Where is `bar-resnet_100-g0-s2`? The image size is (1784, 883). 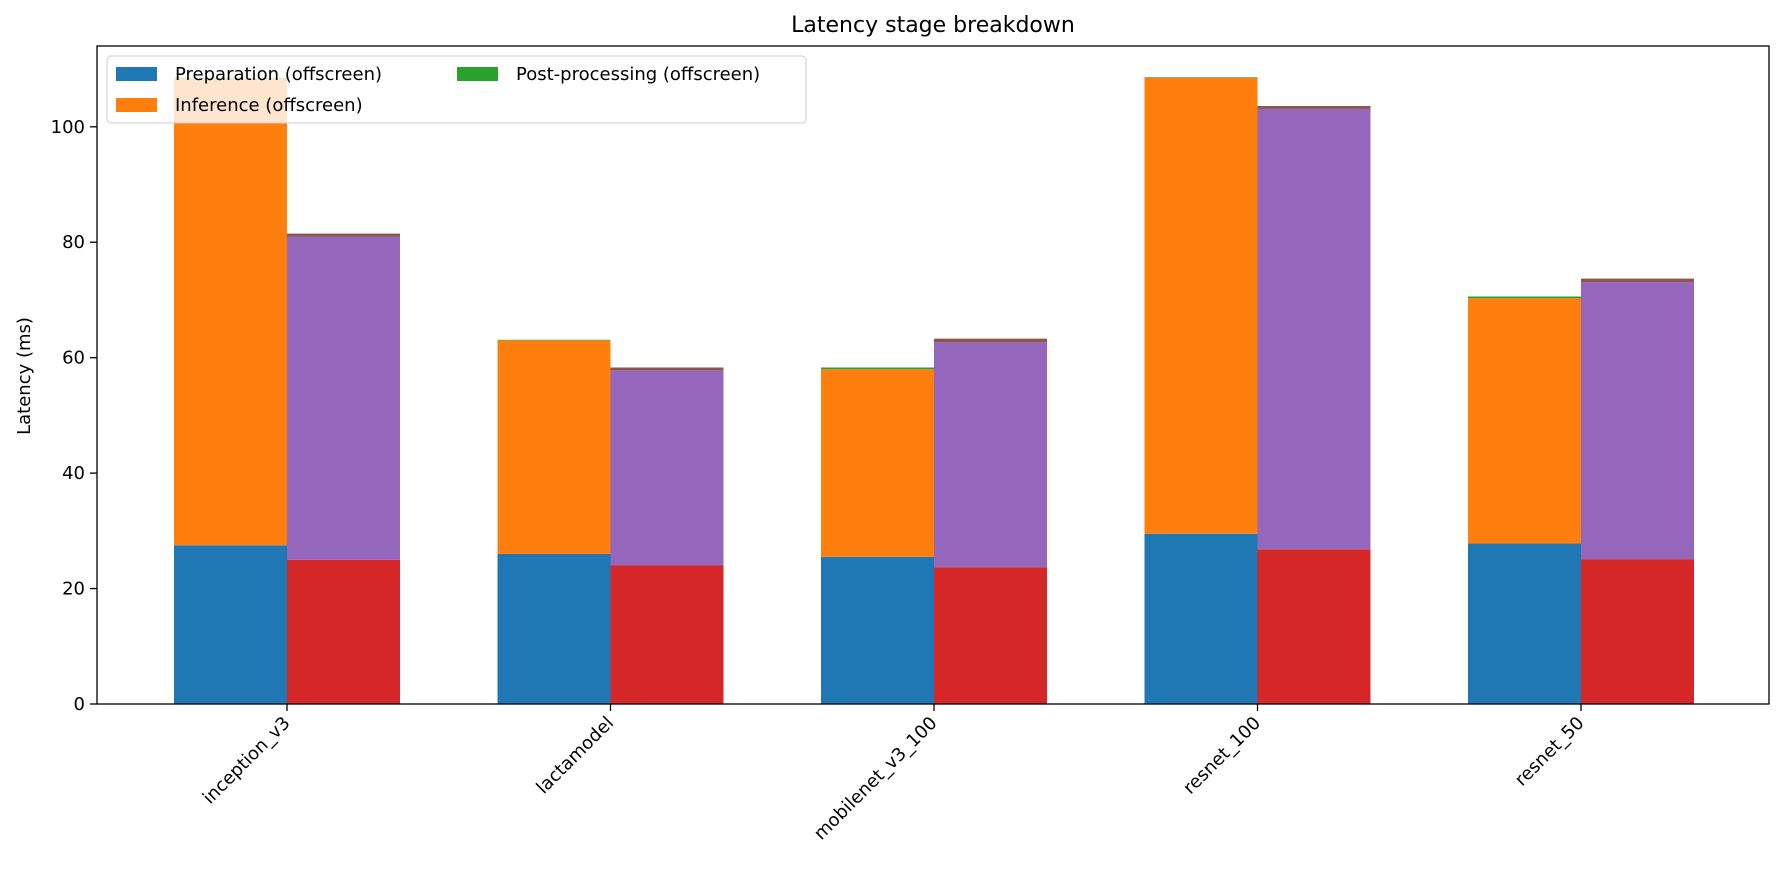
bar-resnet_100-g0-s2 is located at coordinates (1201, 77).